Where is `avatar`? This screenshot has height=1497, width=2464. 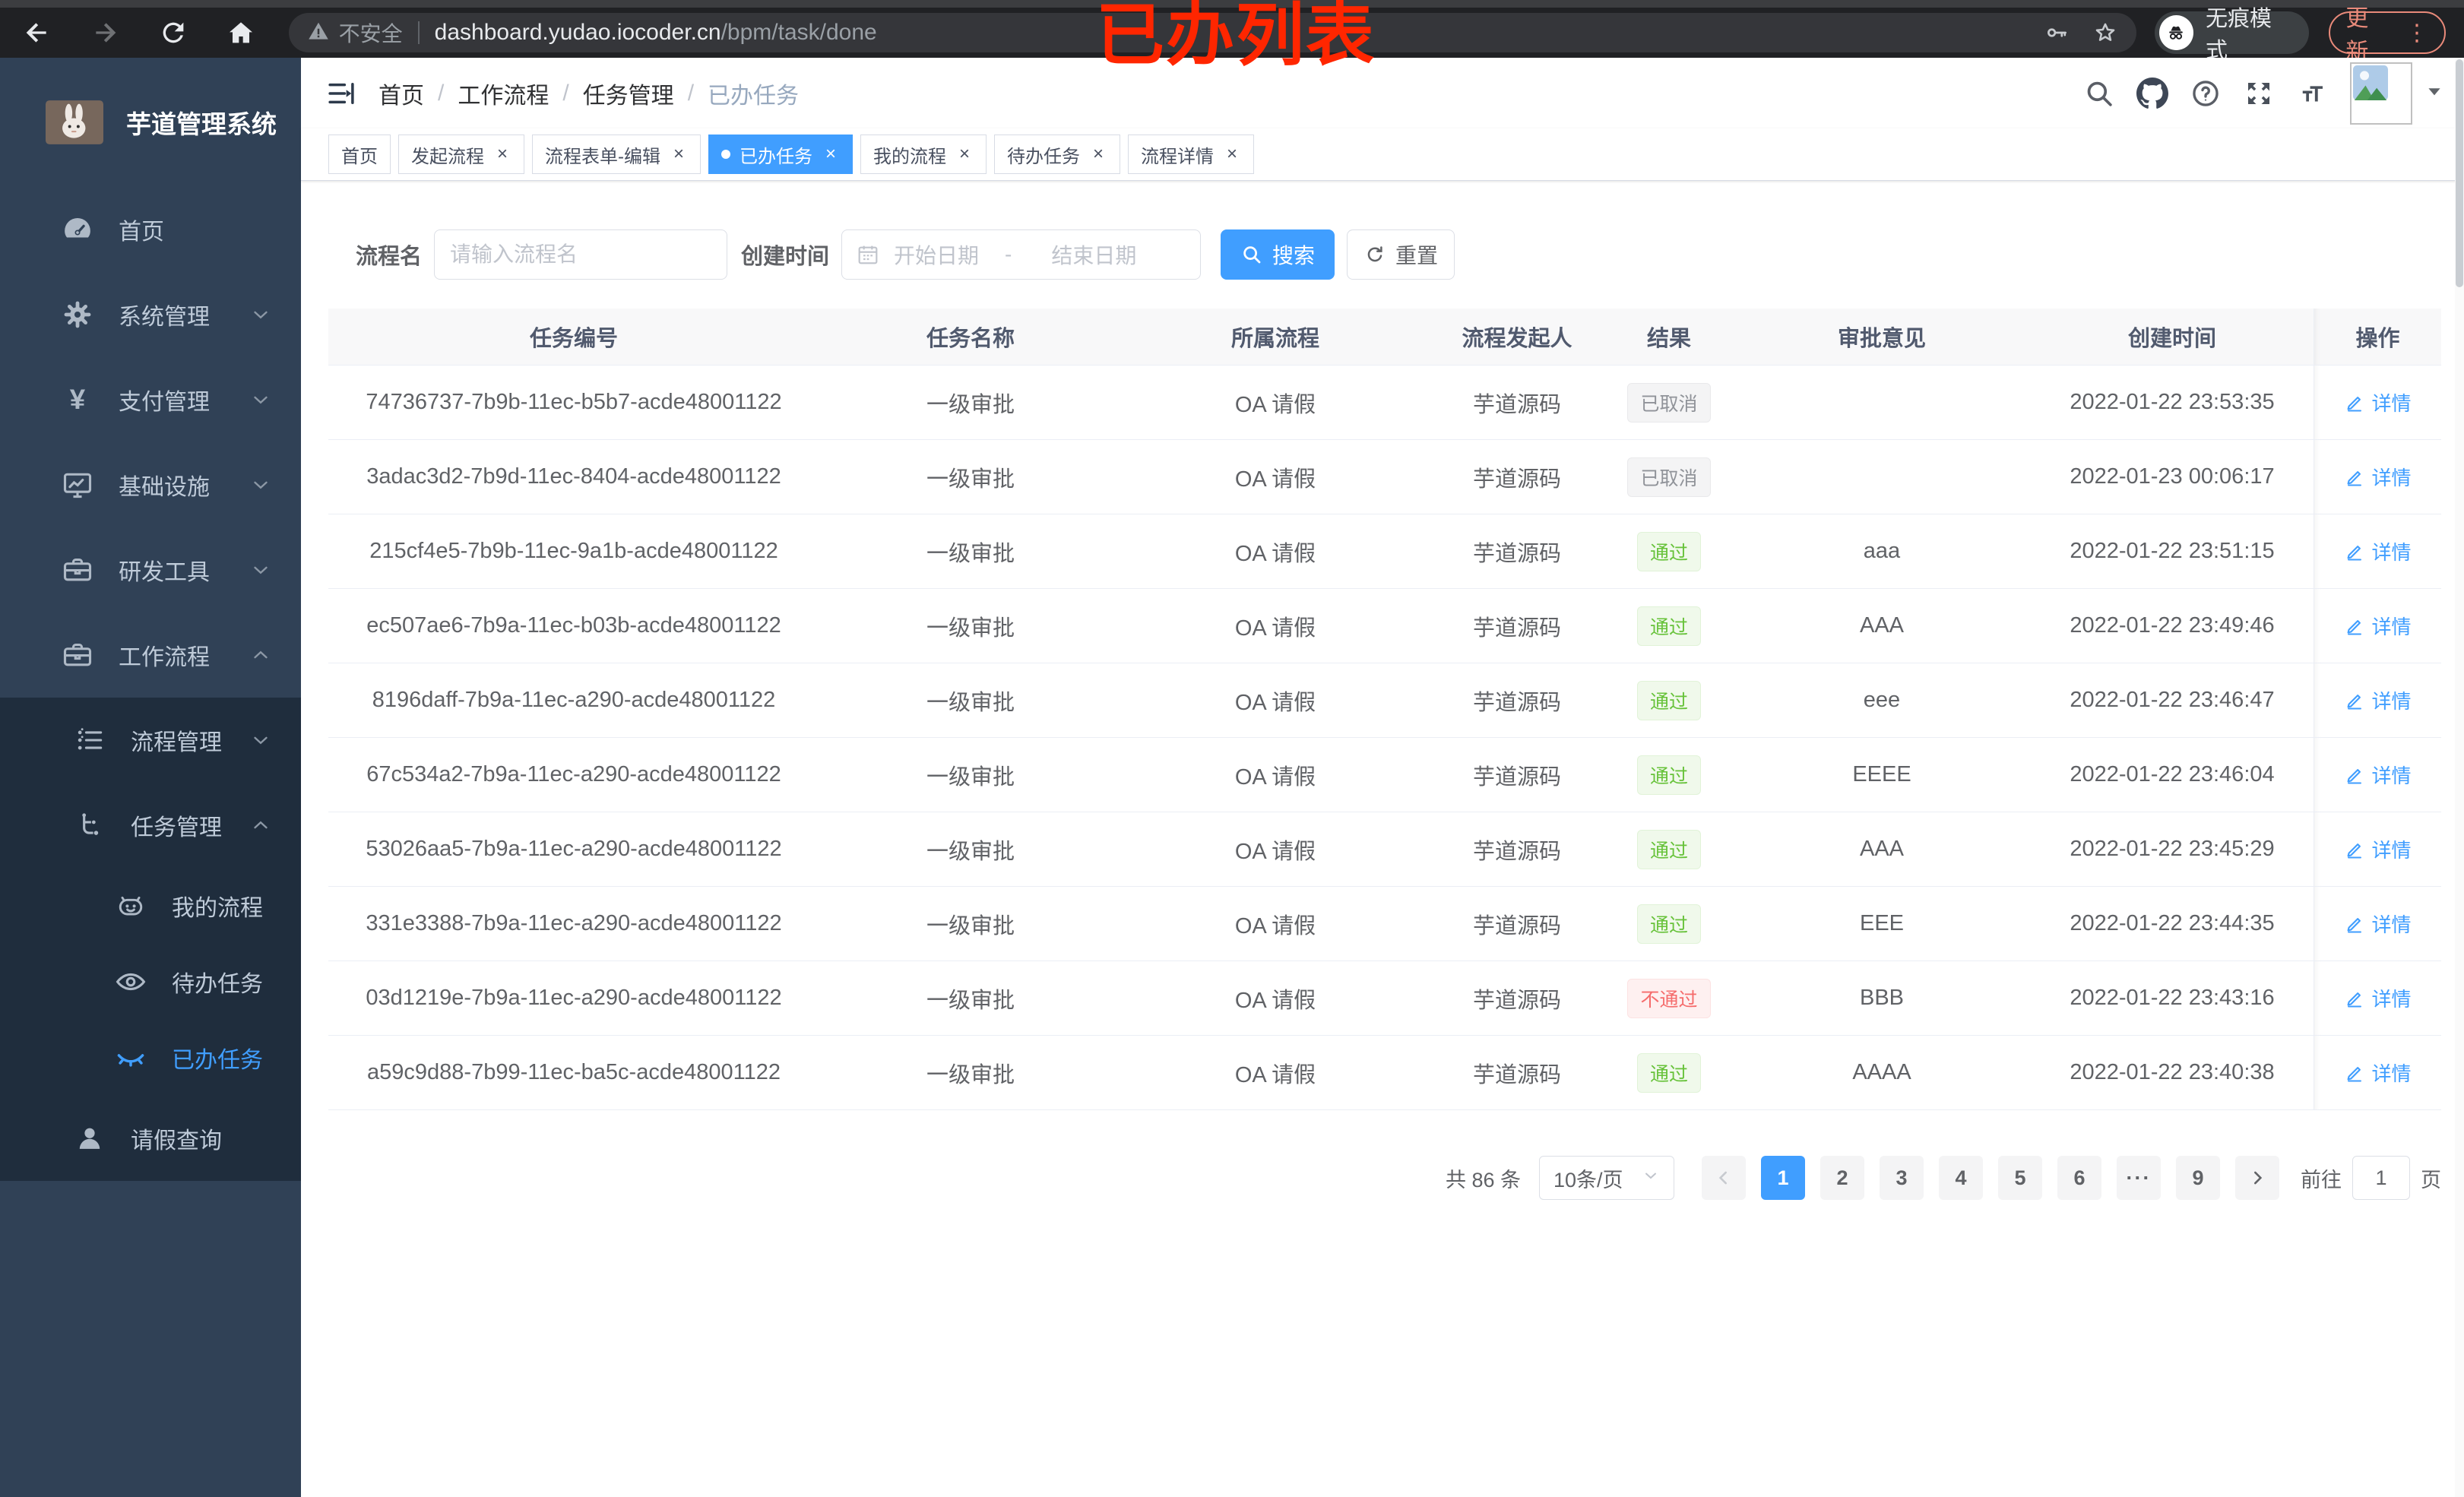 avatar is located at coordinates (2381, 93).